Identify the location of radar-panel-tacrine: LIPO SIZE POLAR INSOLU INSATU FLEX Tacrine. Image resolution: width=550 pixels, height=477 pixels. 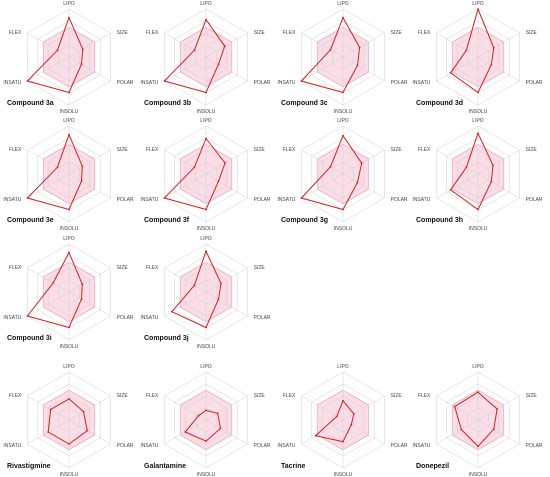
(342, 420).